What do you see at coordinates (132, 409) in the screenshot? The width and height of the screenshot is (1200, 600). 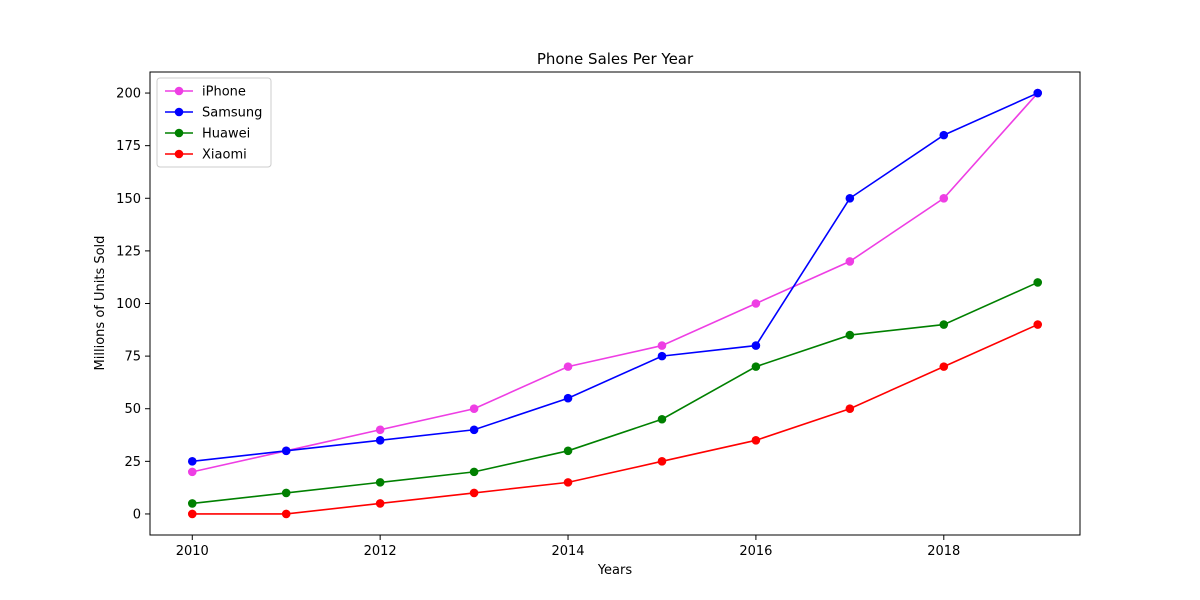 I see `y-tick-label: 50` at bounding box center [132, 409].